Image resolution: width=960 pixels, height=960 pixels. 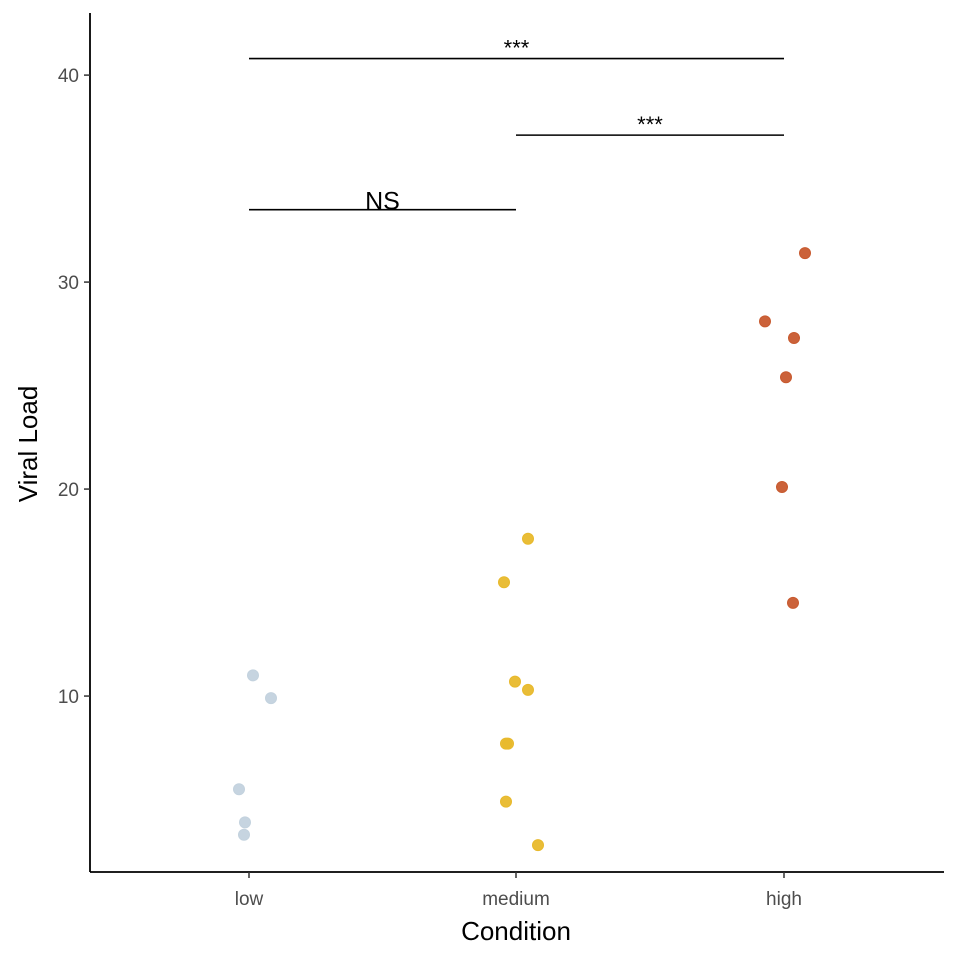 What do you see at coordinates (68, 76) in the screenshot?
I see `y-tick-label: 40` at bounding box center [68, 76].